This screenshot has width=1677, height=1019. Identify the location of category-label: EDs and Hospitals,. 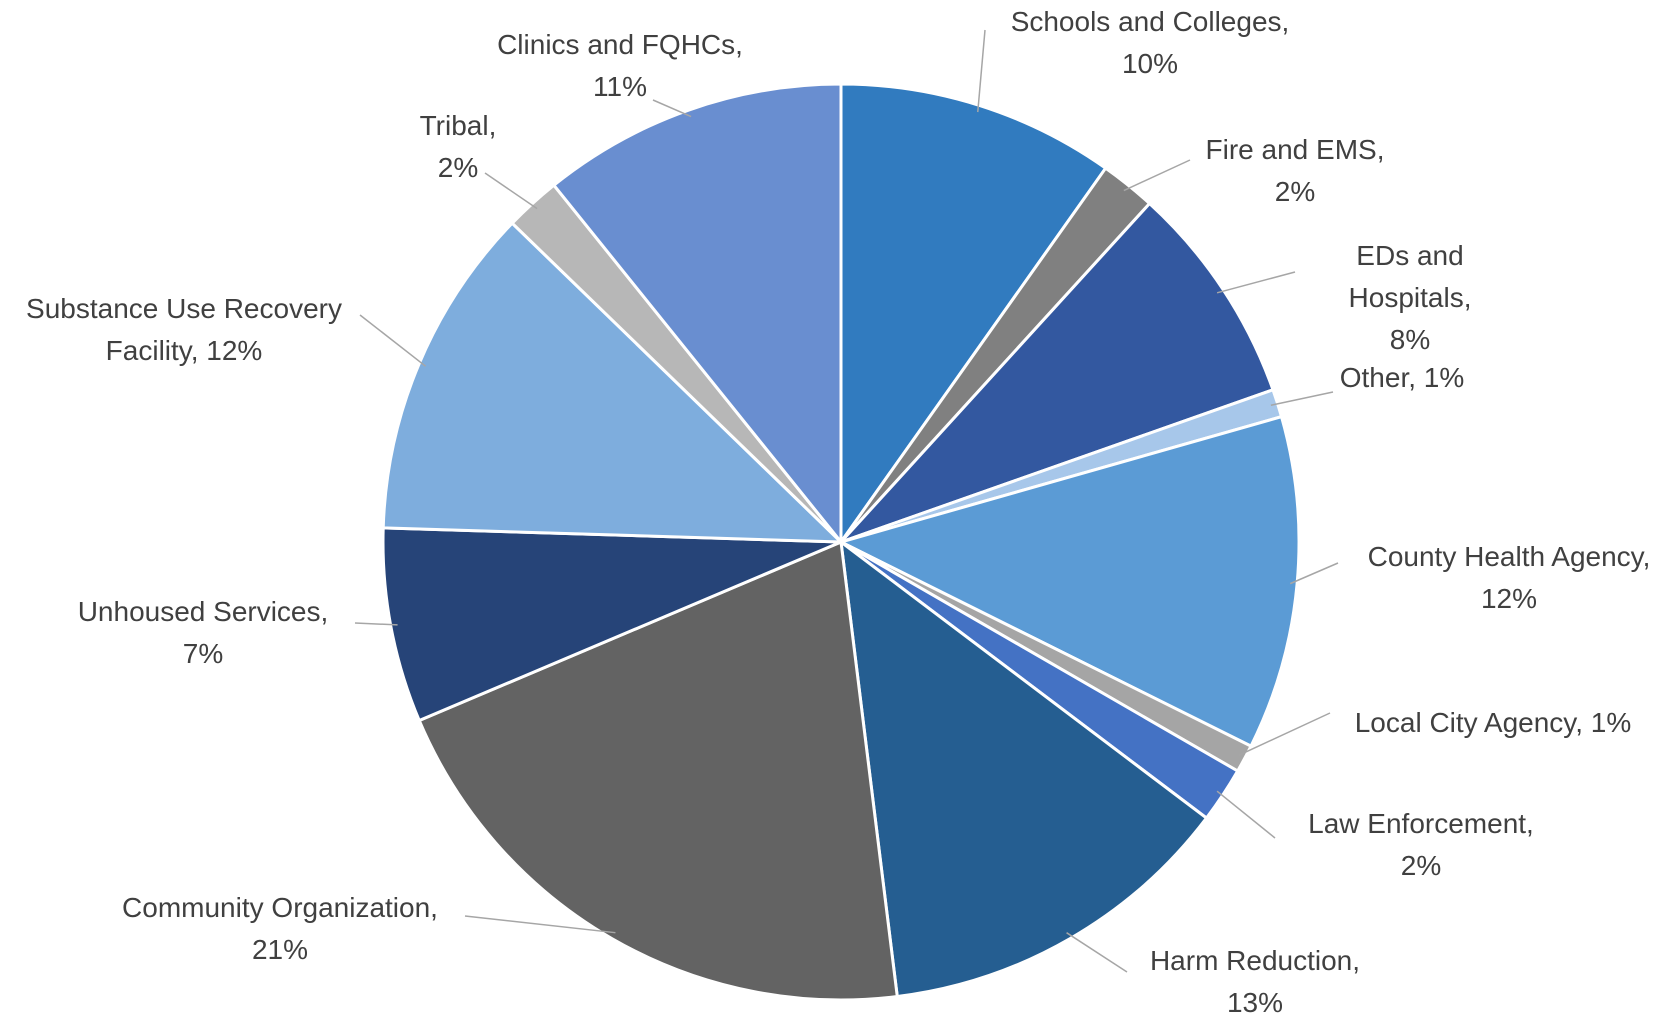
(1410, 276).